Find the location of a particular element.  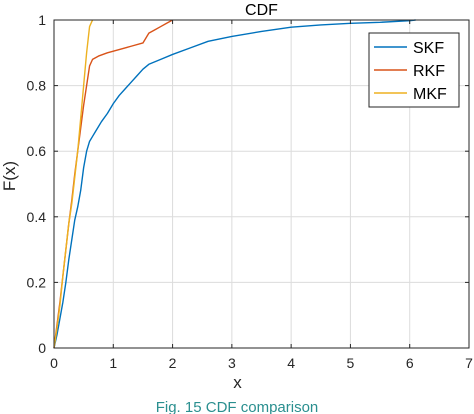

y-tick-label: 1 is located at coordinates (42, 20).